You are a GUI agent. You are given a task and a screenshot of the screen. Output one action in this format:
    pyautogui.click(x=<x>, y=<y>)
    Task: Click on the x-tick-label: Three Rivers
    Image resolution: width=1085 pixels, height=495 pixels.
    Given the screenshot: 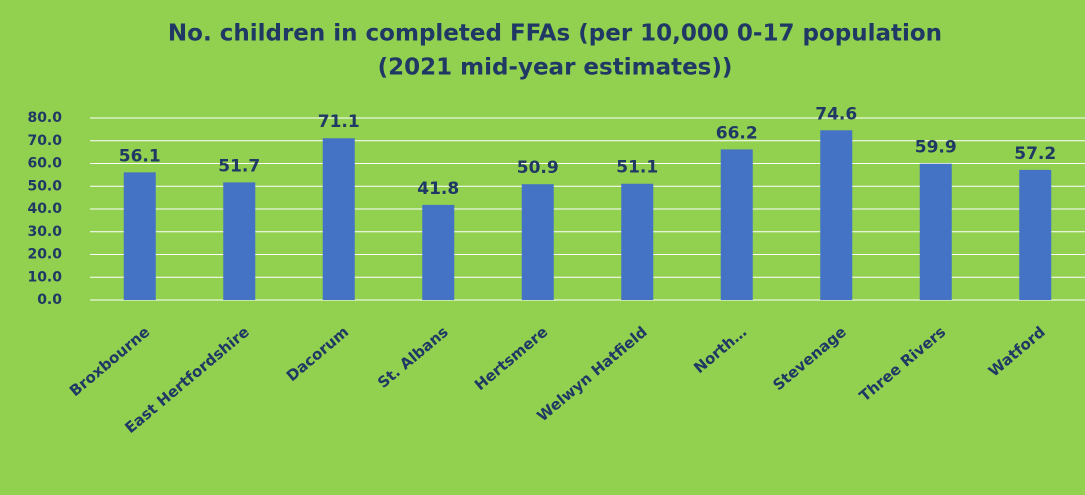 What is the action you would take?
    pyautogui.click(x=902, y=364)
    